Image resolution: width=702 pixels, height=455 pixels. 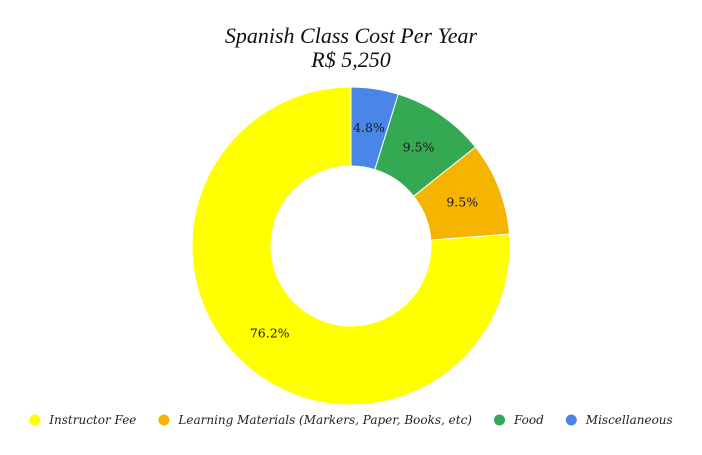 I want to click on legend-item-3: Food, so click(x=519, y=420).